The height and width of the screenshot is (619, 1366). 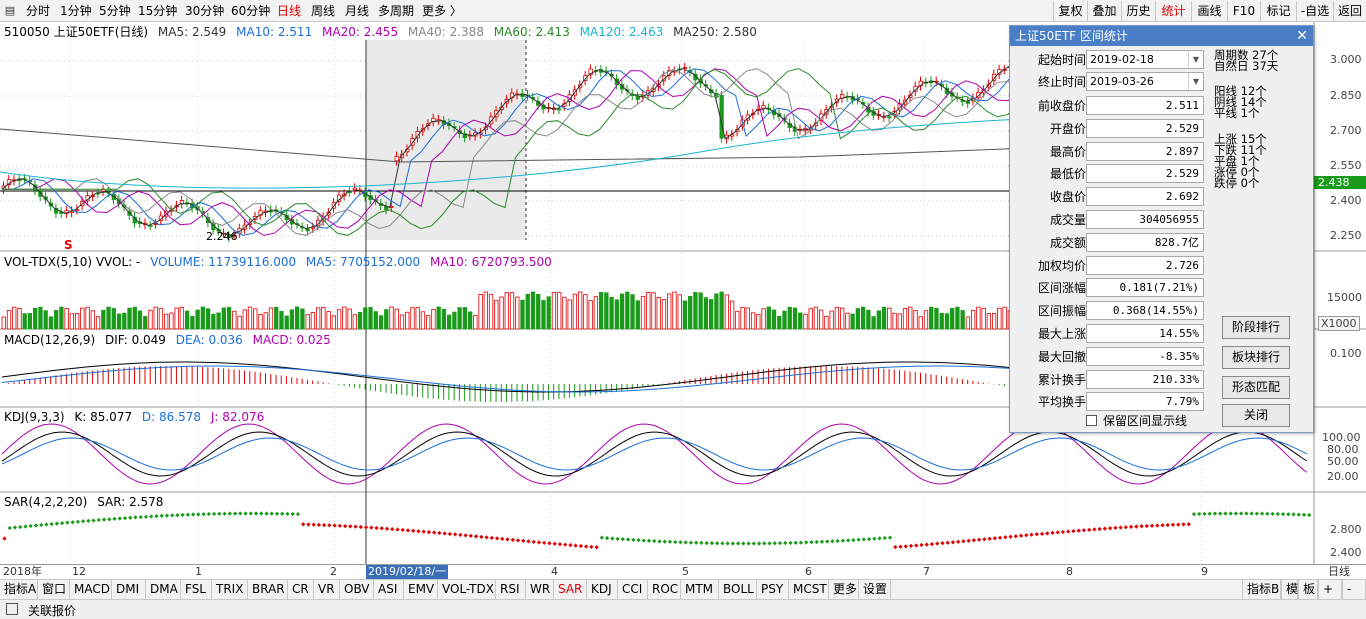 I want to click on toolbar-button-5: F10, so click(x=1243, y=11).